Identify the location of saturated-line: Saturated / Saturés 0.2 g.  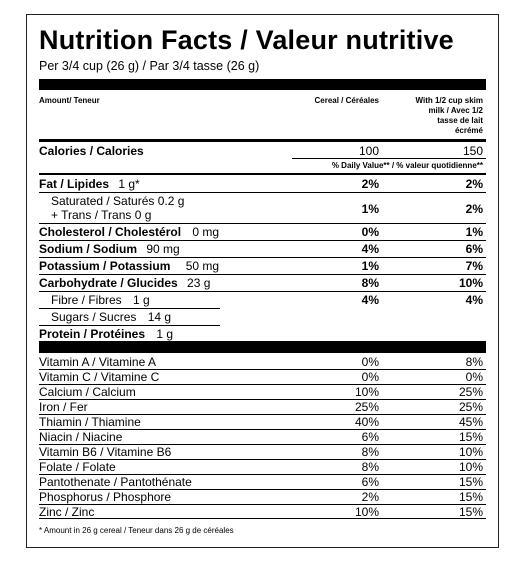
(117, 201).